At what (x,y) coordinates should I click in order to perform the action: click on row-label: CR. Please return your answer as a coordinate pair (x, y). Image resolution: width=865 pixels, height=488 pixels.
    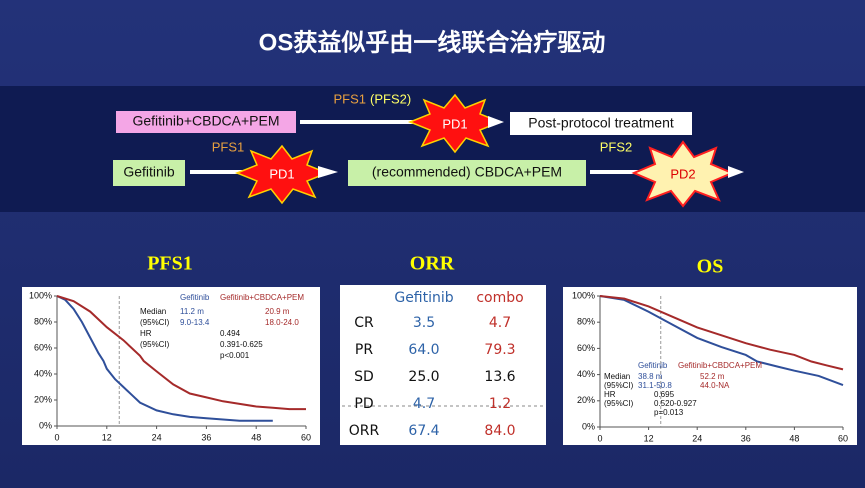
    Looking at the image, I should click on (364, 323).